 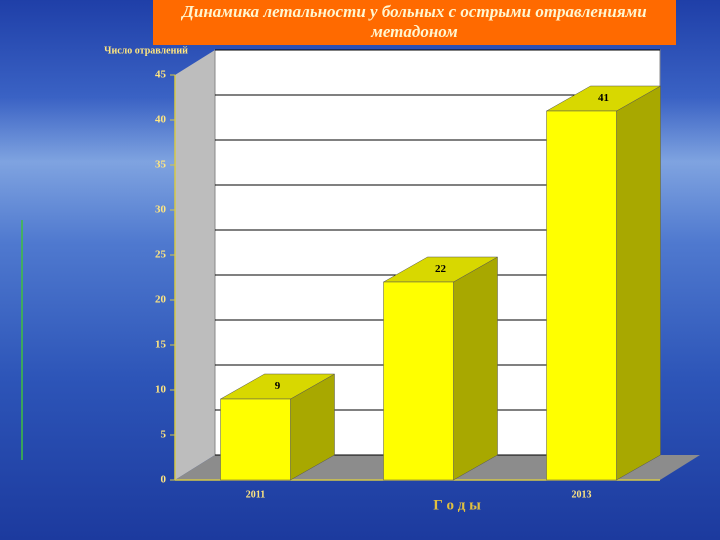 What do you see at coordinates (161, 300) in the screenshot?
I see `y-tick-label: 20` at bounding box center [161, 300].